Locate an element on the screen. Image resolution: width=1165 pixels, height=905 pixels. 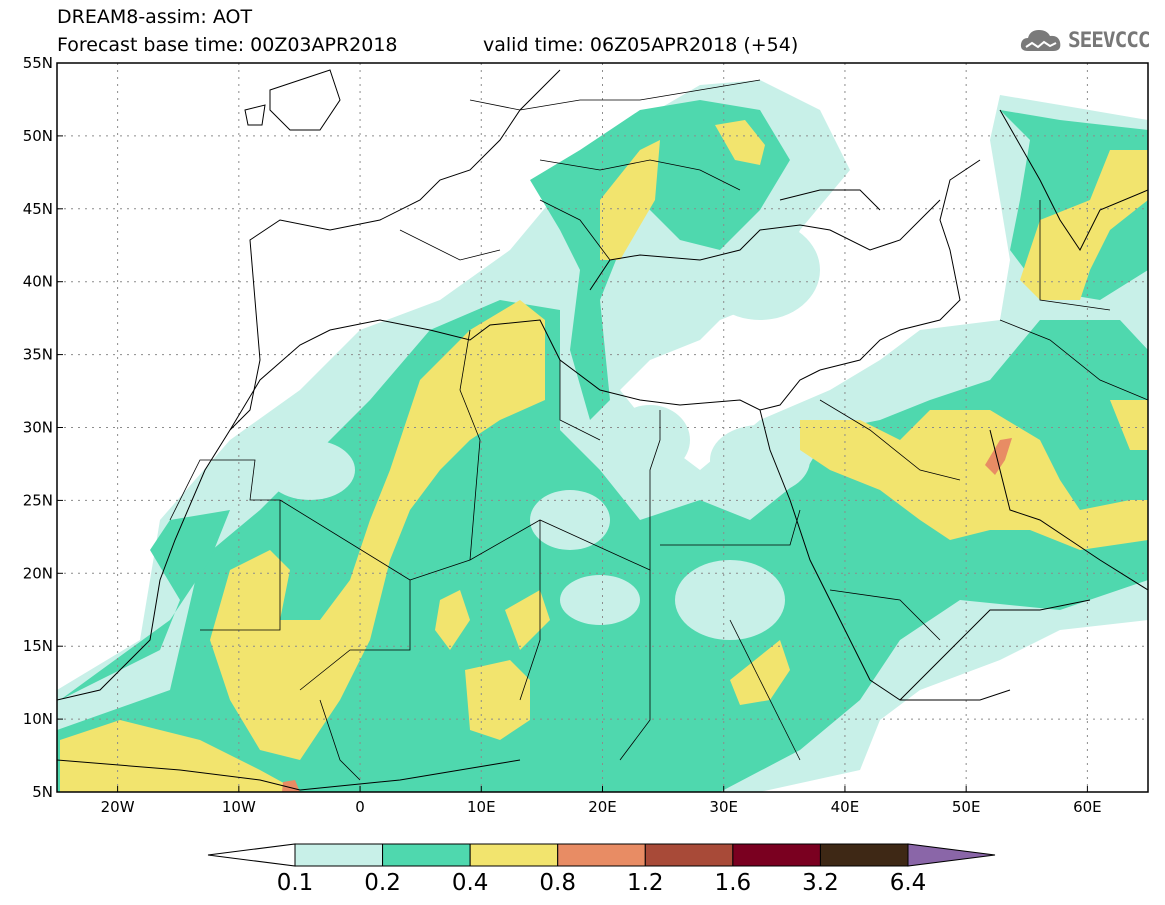
lat-tick-label: 15N is located at coordinates (38, 646).